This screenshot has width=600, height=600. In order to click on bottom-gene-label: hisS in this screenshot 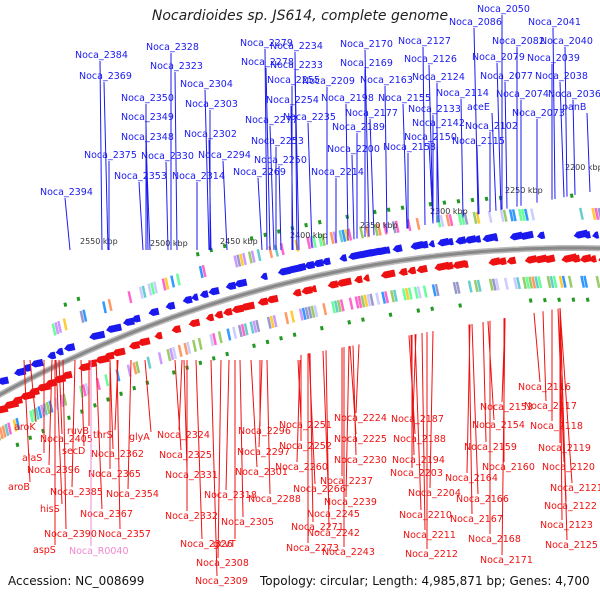, I will do `click(50, 509)`.